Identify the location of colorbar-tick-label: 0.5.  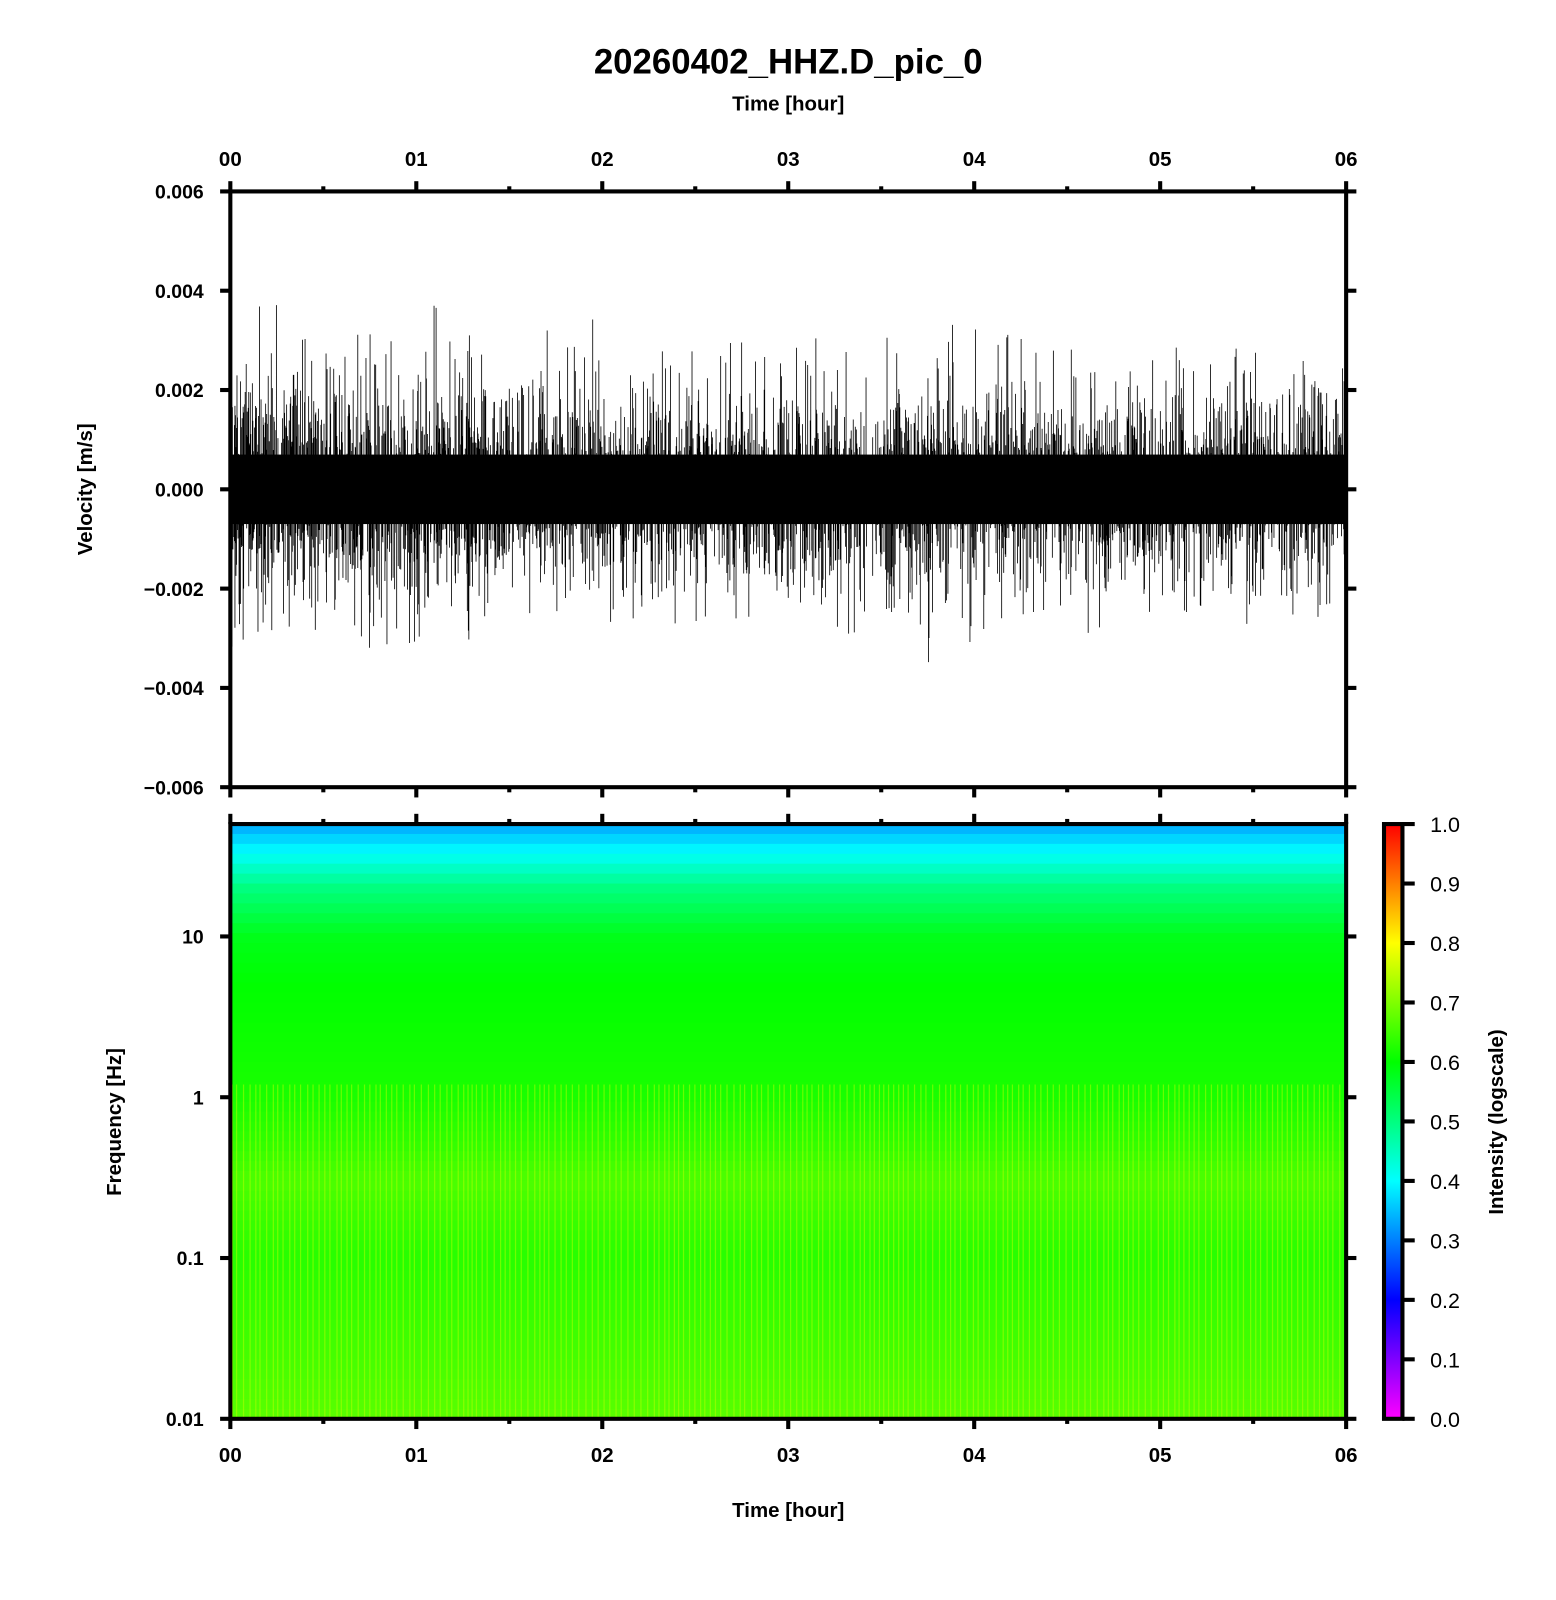
(1445, 1123).